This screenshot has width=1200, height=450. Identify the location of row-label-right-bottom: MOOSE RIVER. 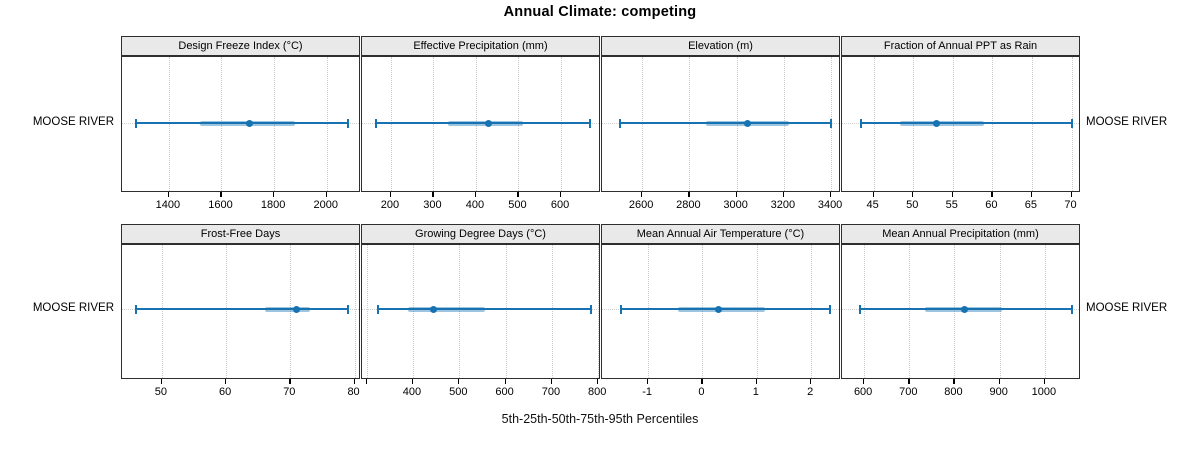
(1127, 308).